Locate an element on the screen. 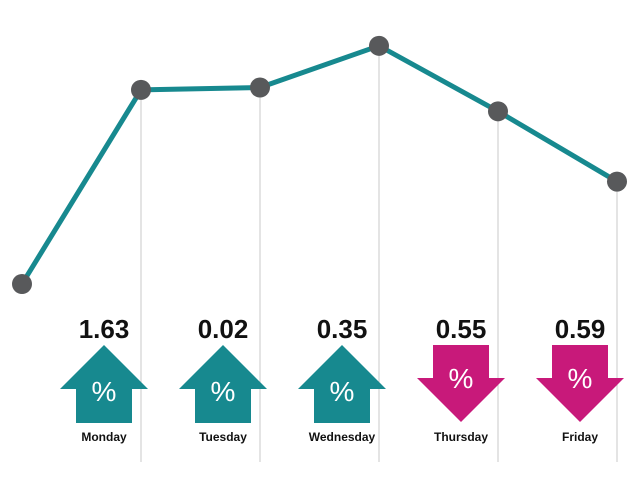 This screenshot has height=480, width=640. day-group: 0.59% Friday is located at coordinates (580, 379).